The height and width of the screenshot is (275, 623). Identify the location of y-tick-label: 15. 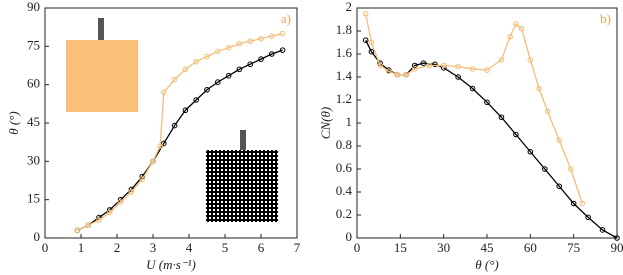
(33, 198).